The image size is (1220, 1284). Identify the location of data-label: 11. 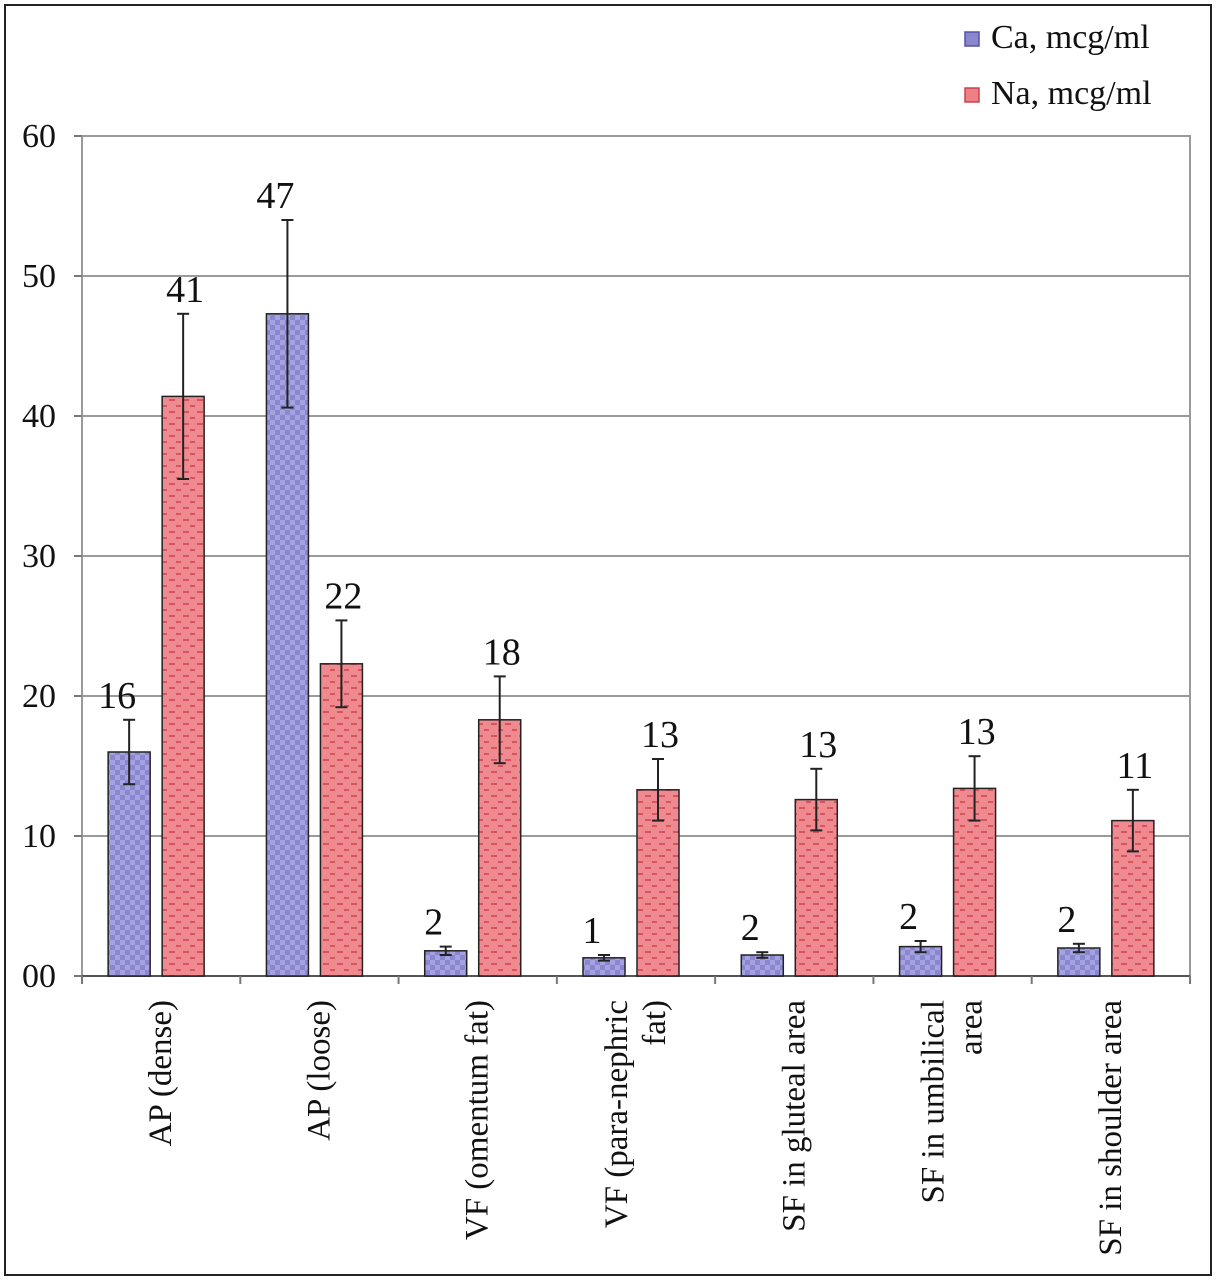
(1135, 766).